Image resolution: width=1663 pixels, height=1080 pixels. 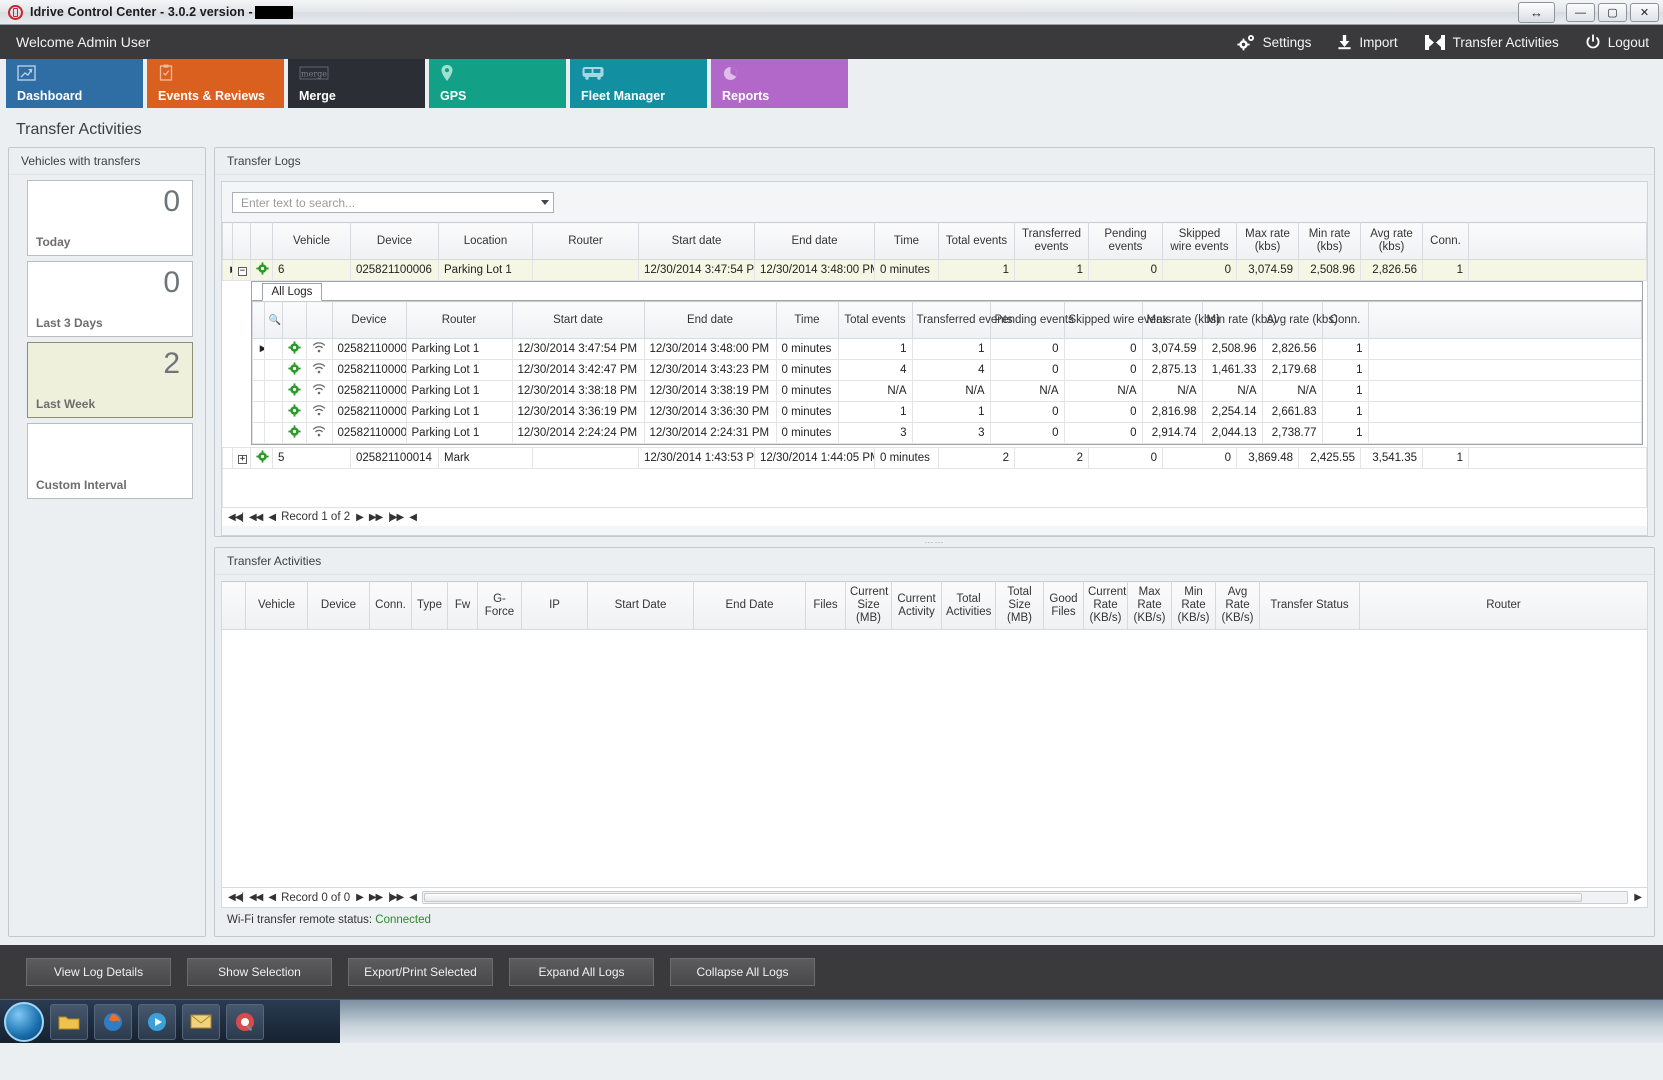 I want to click on col-max-rate: Max rate (kbs), so click(x=1267, y=241).